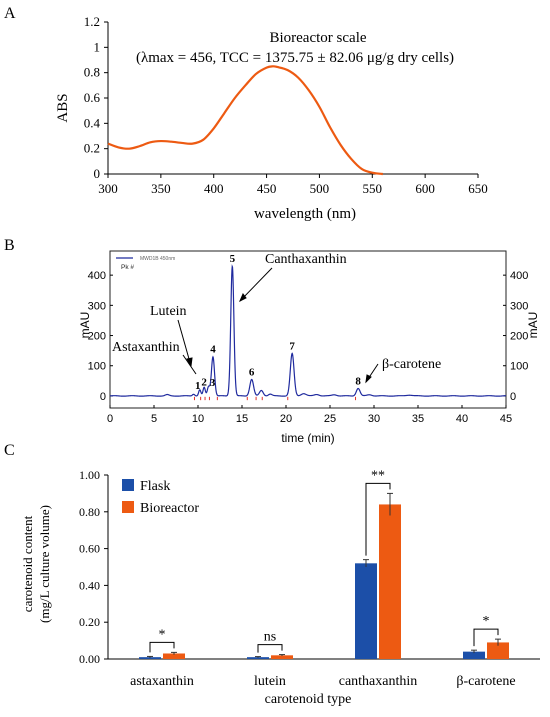 Image resolution: width=550 pixels, height=717 pixels. Describe the element at coordinates (317, 38) in the screenshot. I see `absorbance-title: Bioreactor scale` at that location.